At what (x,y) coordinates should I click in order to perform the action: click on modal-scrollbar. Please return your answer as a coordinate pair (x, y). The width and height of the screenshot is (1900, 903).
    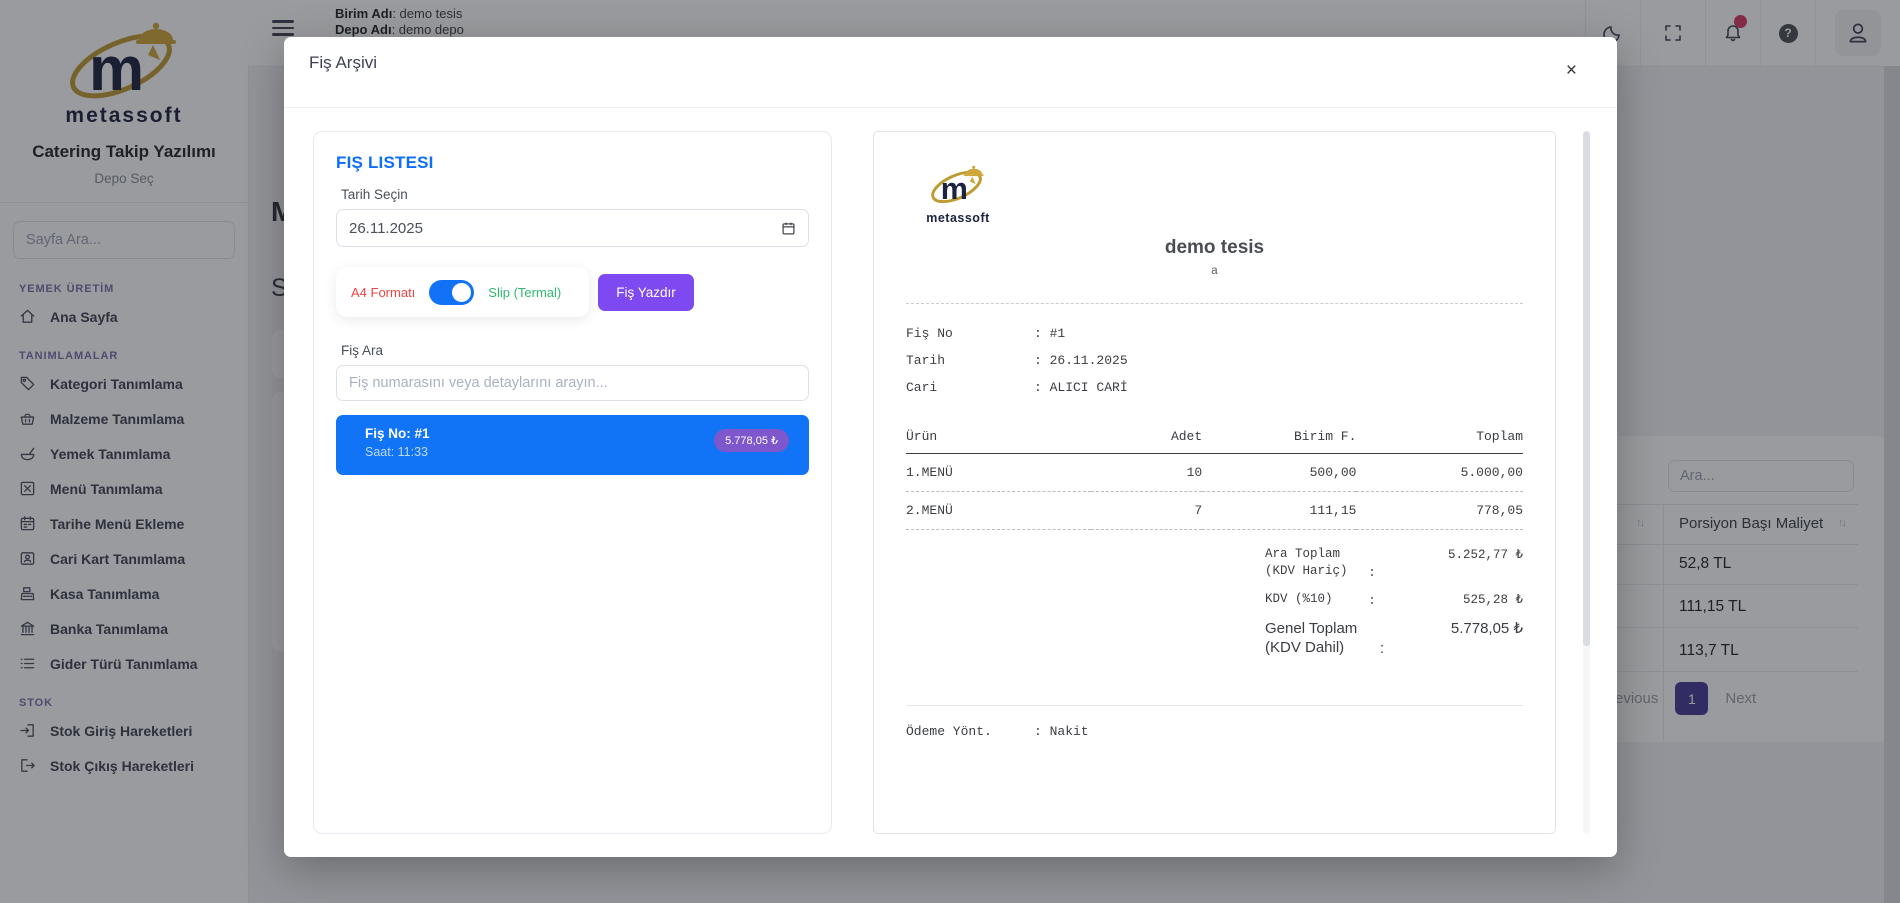
    Looking at the image, I should click on (1586, 482).